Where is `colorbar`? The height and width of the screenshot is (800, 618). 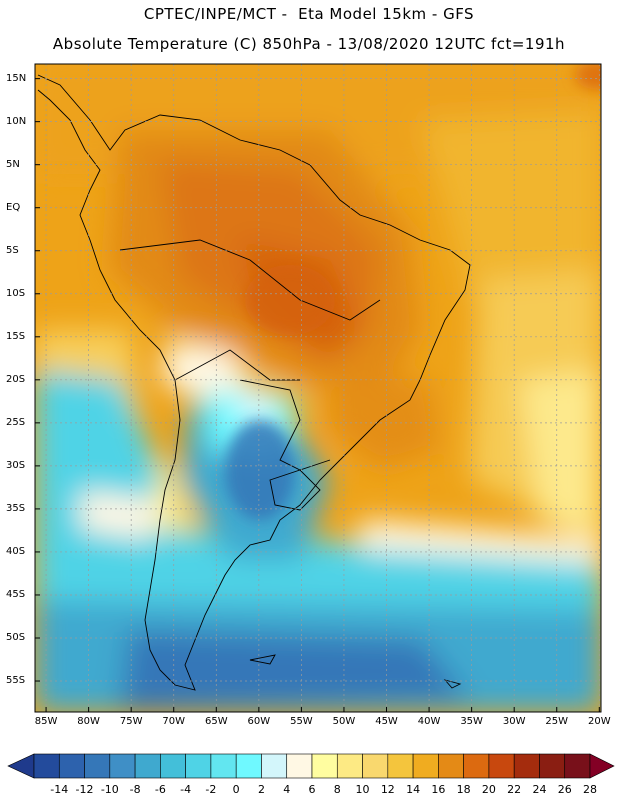
colorbar is located at coordinates (311, 766).